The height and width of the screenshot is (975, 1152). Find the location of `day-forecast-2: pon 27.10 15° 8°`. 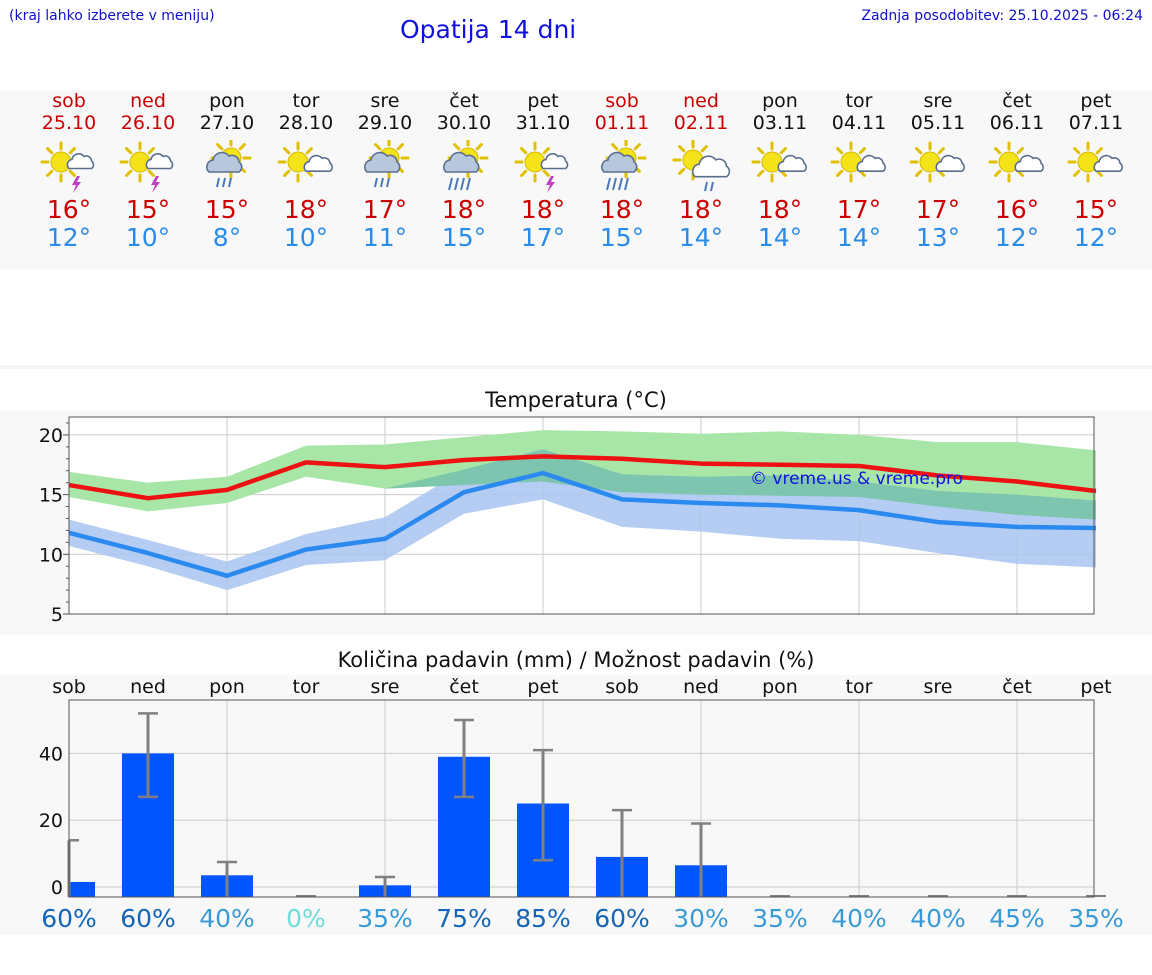

day-forecast-2: pon 27.10 15° 8° is located at coordinates (227, 171).